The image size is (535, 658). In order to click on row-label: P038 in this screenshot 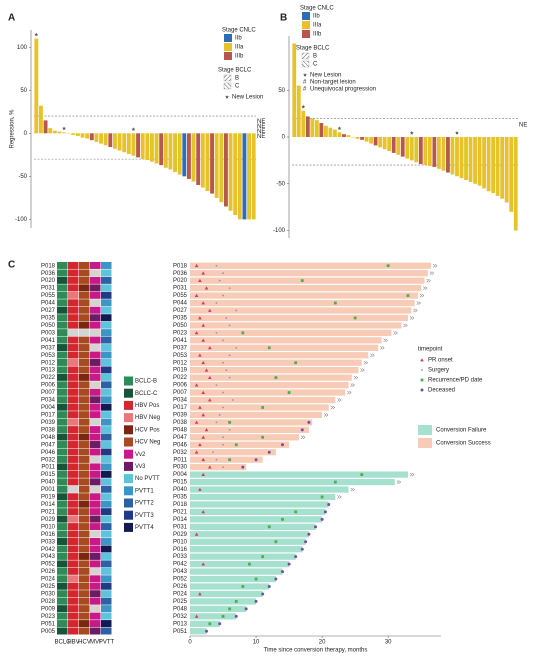, I will do `click(180, 423)`.